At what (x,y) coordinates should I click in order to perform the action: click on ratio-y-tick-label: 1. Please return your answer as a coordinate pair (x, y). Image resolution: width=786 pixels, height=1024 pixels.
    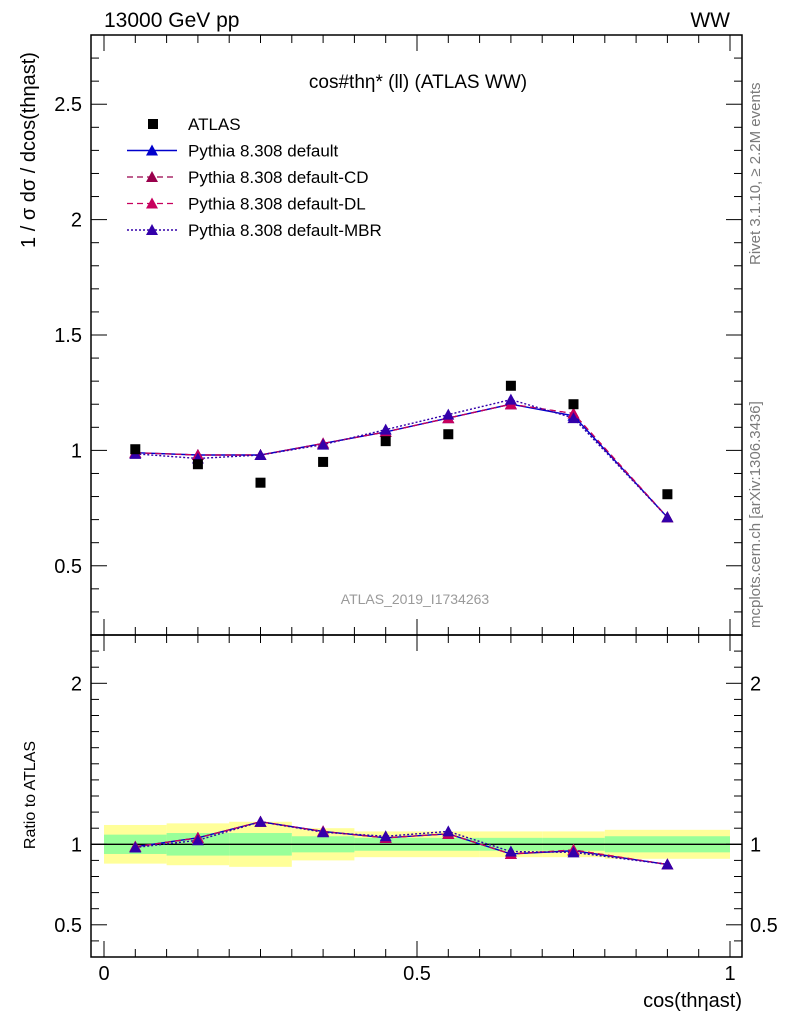
    Looking at the image, I should click on (76, 845).